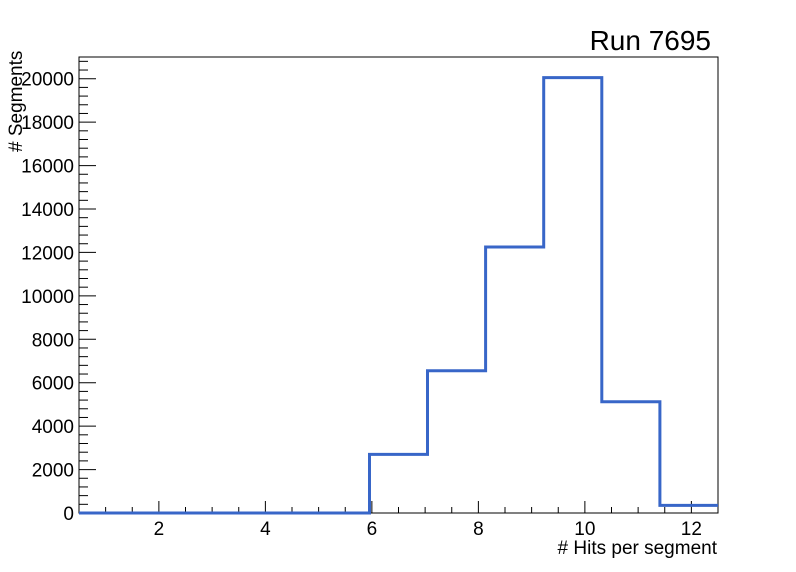 This screenshot has width=796, height=572. What do you see at coordinates (47, 167) in the screenshot?
I see `y-tick-label: 16000` at bounding box center [47, 167].